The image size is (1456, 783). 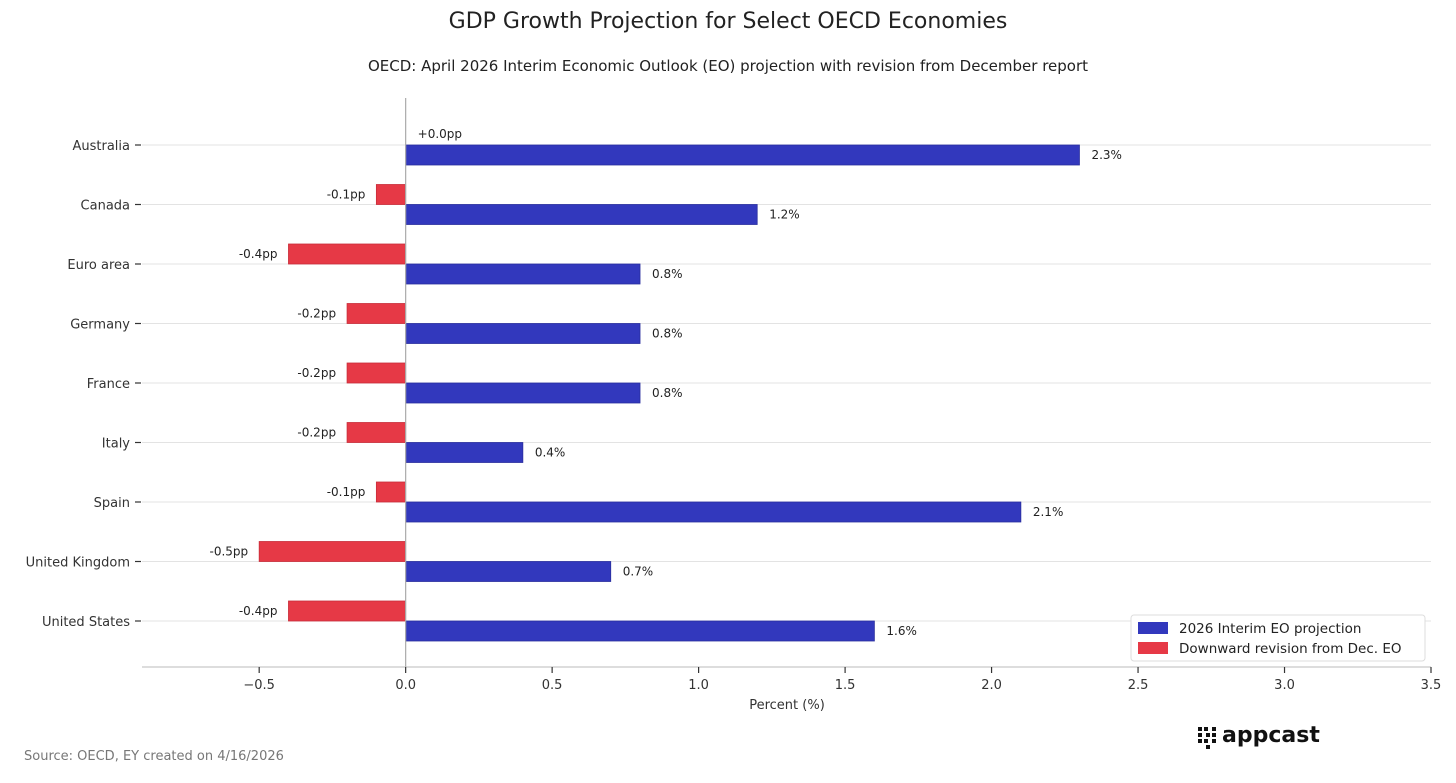 I want to click on legend-label-projection: 2026 Interim EO projection, so click(x=1270, y=629).